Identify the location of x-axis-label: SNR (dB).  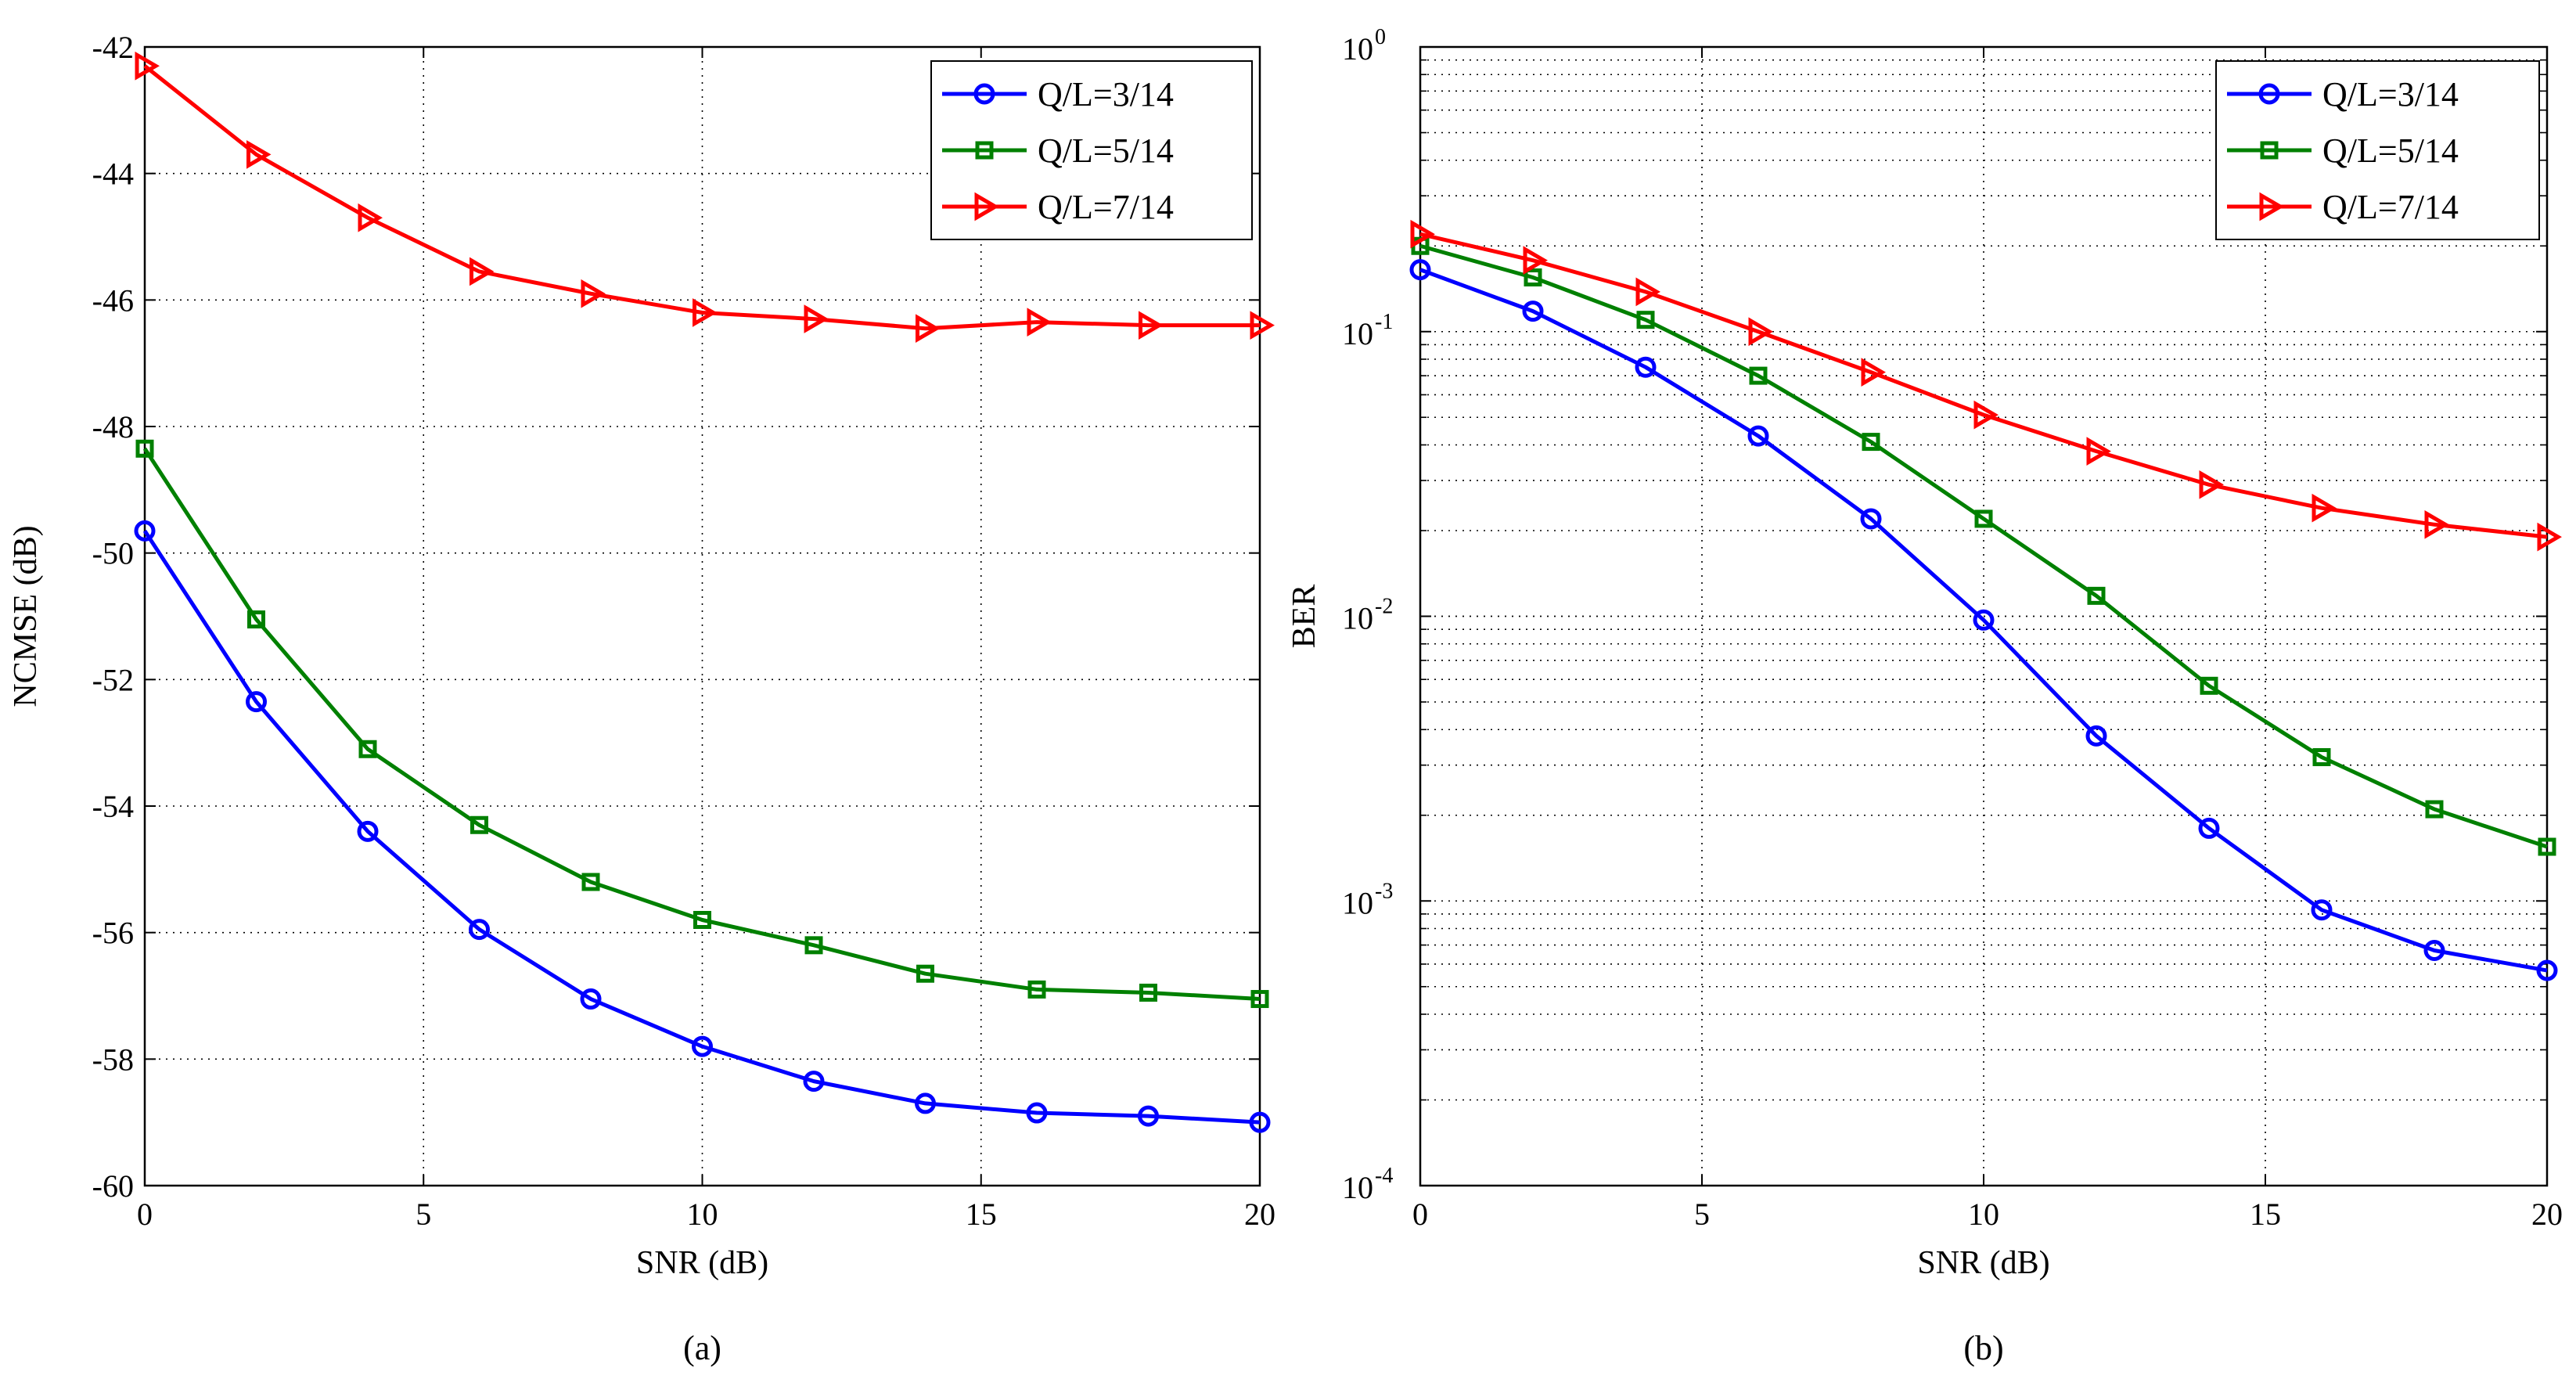
(702, 1263).